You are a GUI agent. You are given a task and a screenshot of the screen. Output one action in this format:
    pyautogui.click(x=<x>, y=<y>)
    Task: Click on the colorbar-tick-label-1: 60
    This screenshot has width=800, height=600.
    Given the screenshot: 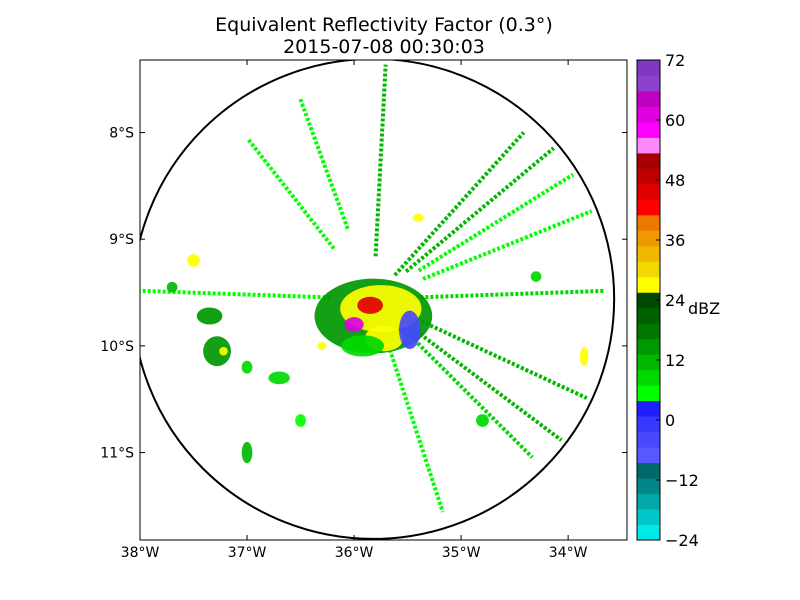 What is the action you would take?
    pyautogui.click(x=675, y=120)
    